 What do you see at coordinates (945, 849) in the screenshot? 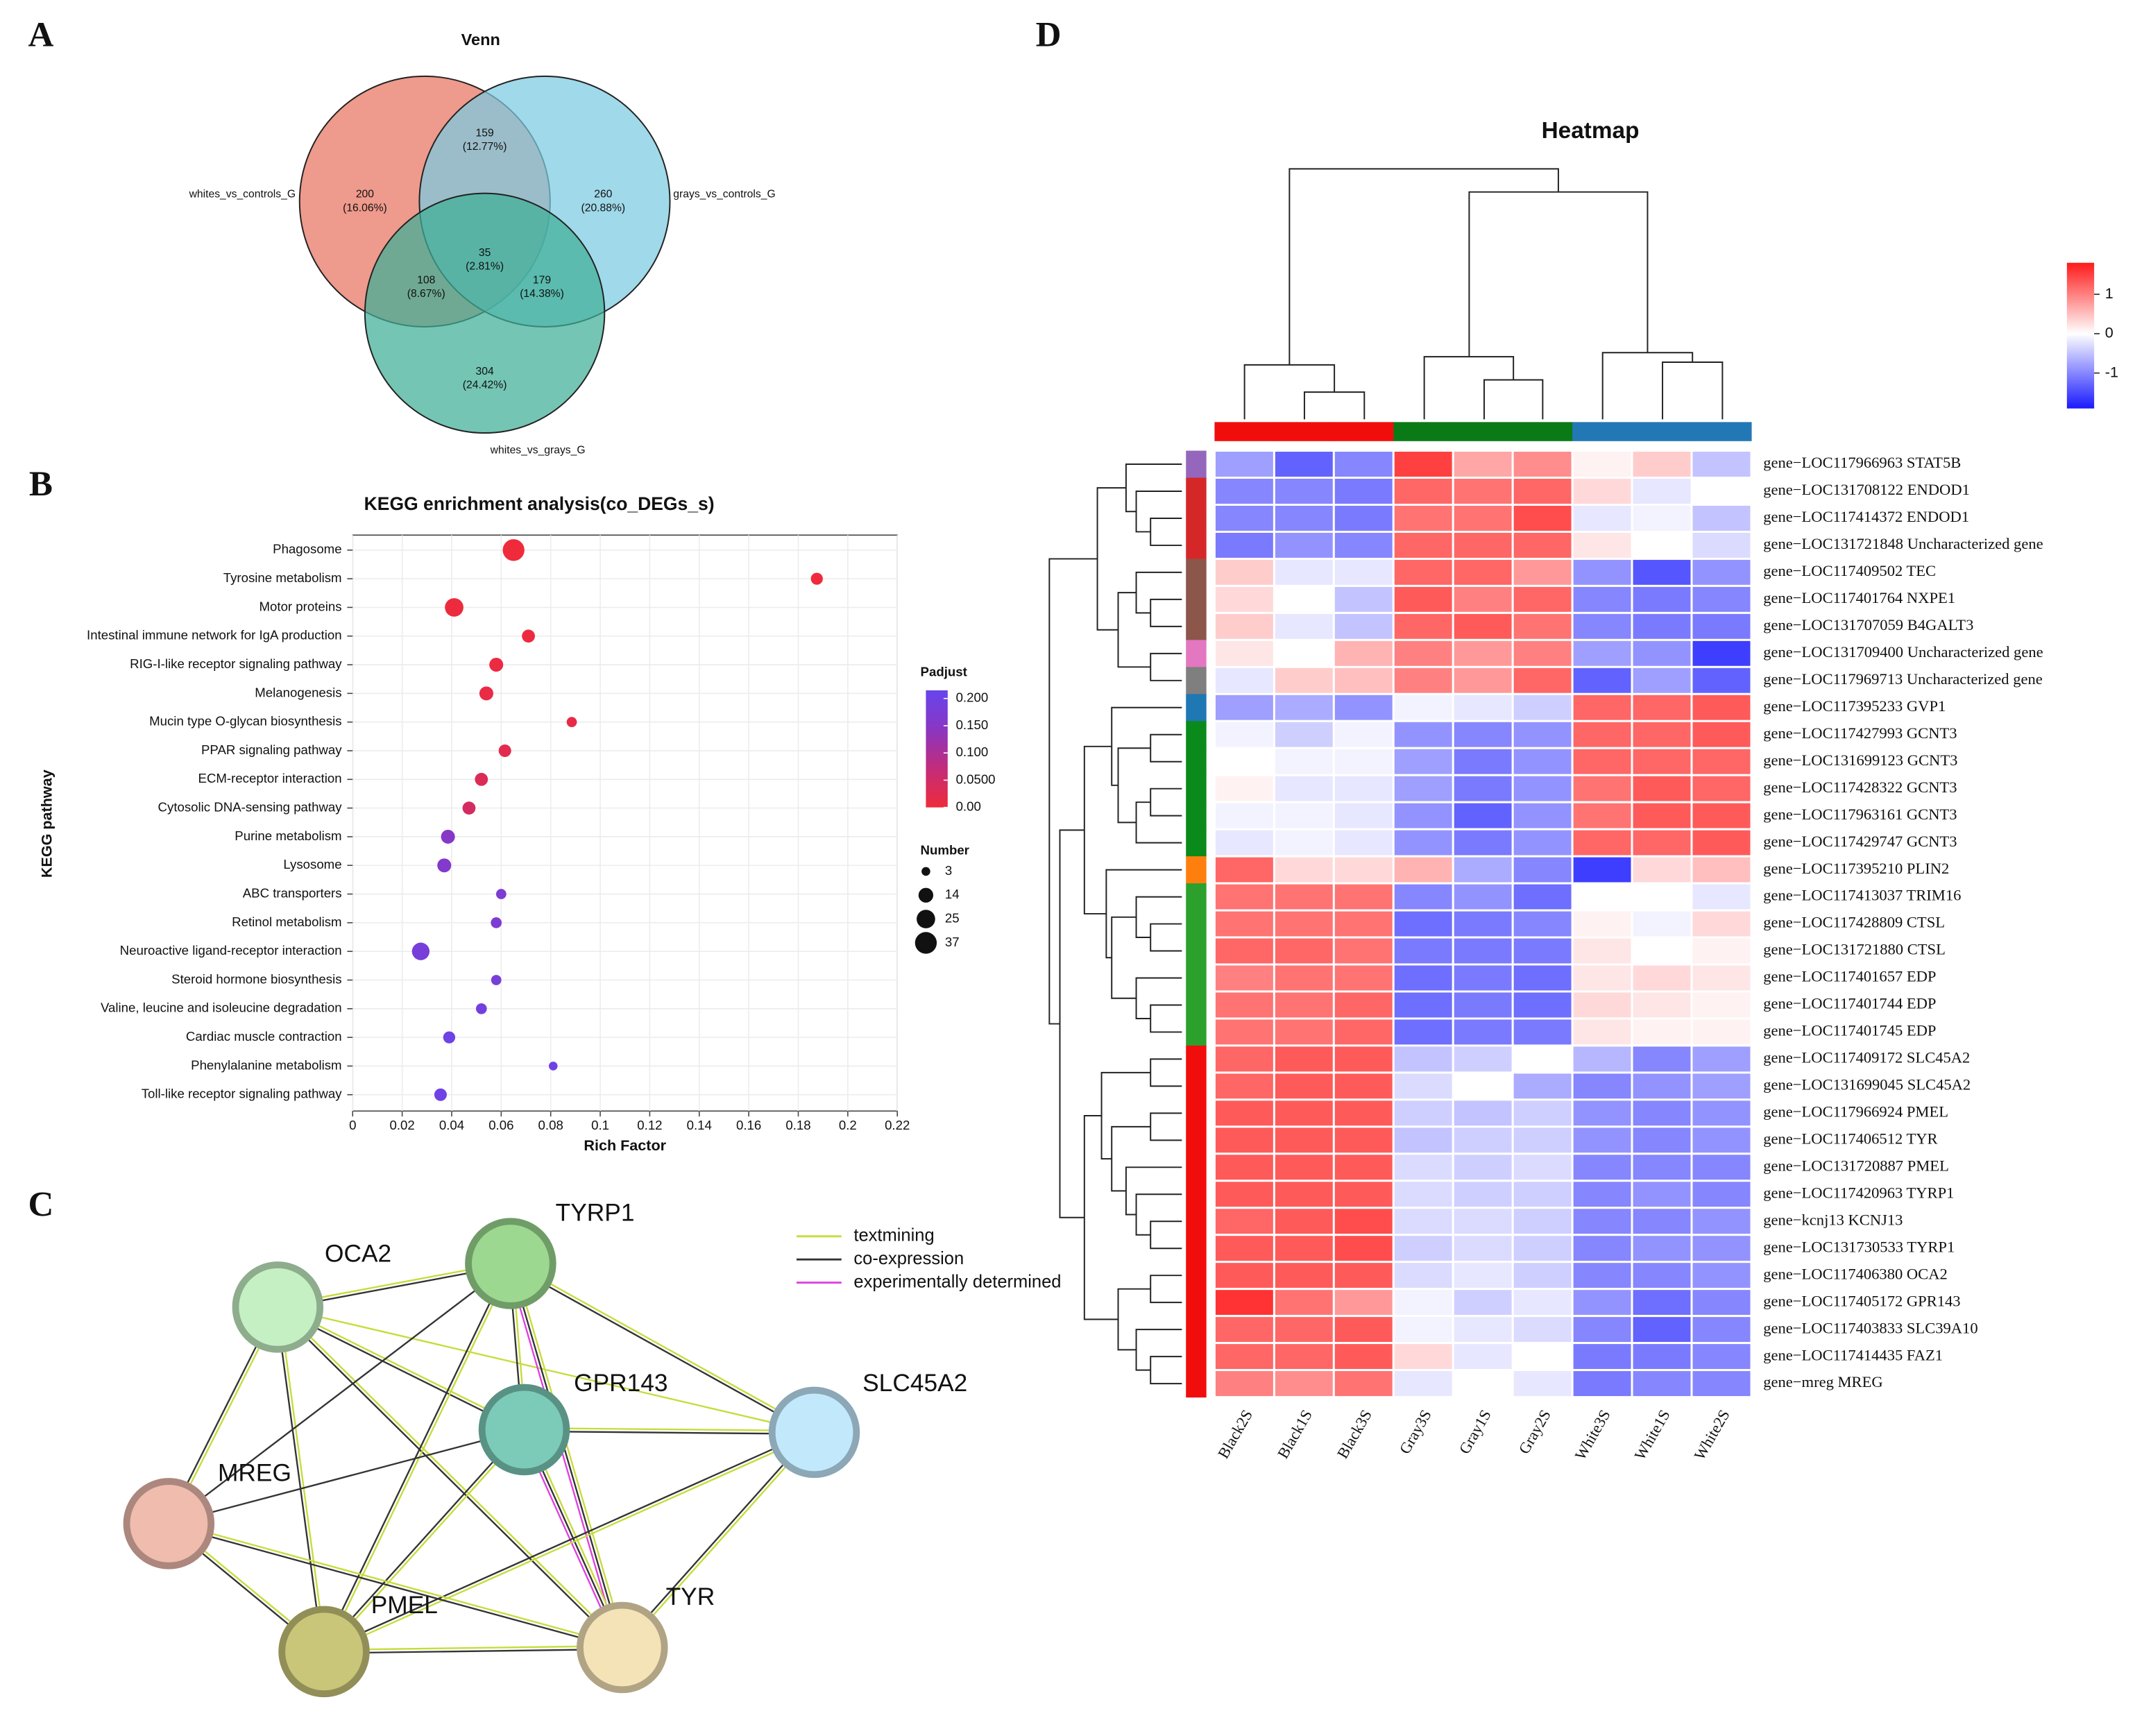
I see `legend-title: Number` at bounding box center [945, 849].